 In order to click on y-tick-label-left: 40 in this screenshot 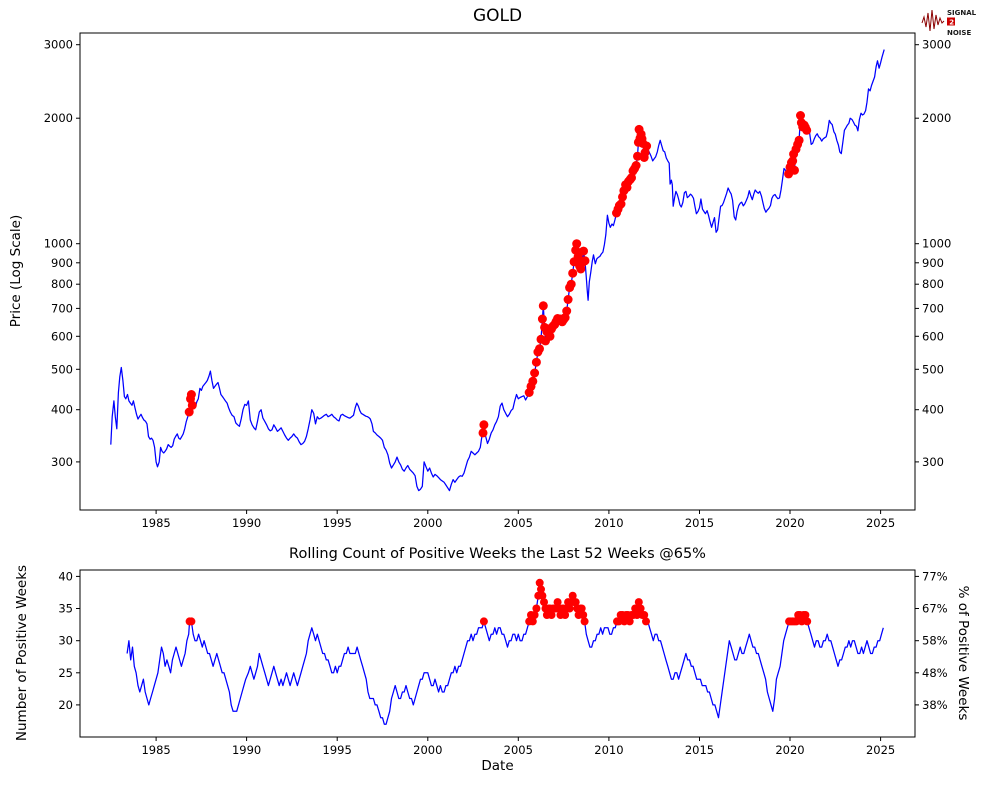, I will do `click(65, 576)`.